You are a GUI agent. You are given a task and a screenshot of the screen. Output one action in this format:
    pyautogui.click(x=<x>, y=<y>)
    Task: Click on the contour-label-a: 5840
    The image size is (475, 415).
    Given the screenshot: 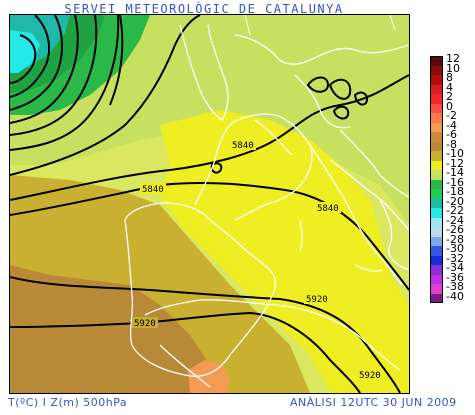 What is the action you would take?
    pyautogui.click(x=243, y=146)
    